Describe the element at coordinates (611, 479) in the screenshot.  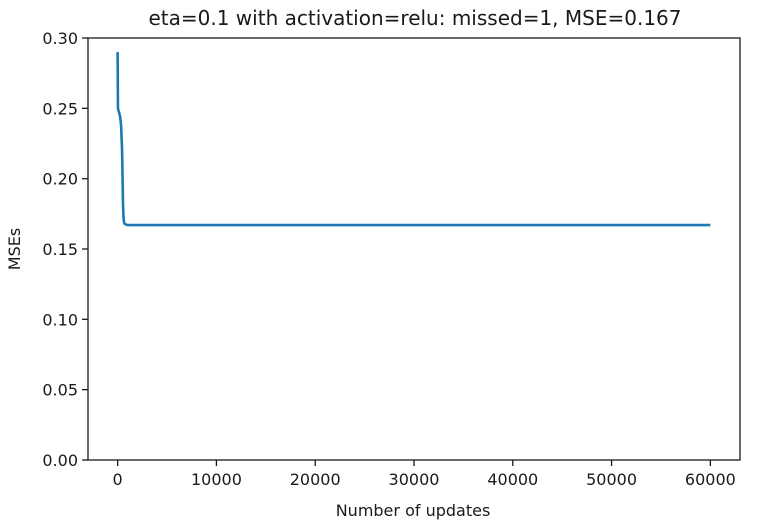
I see `x-tick-label: 50000` at that location.